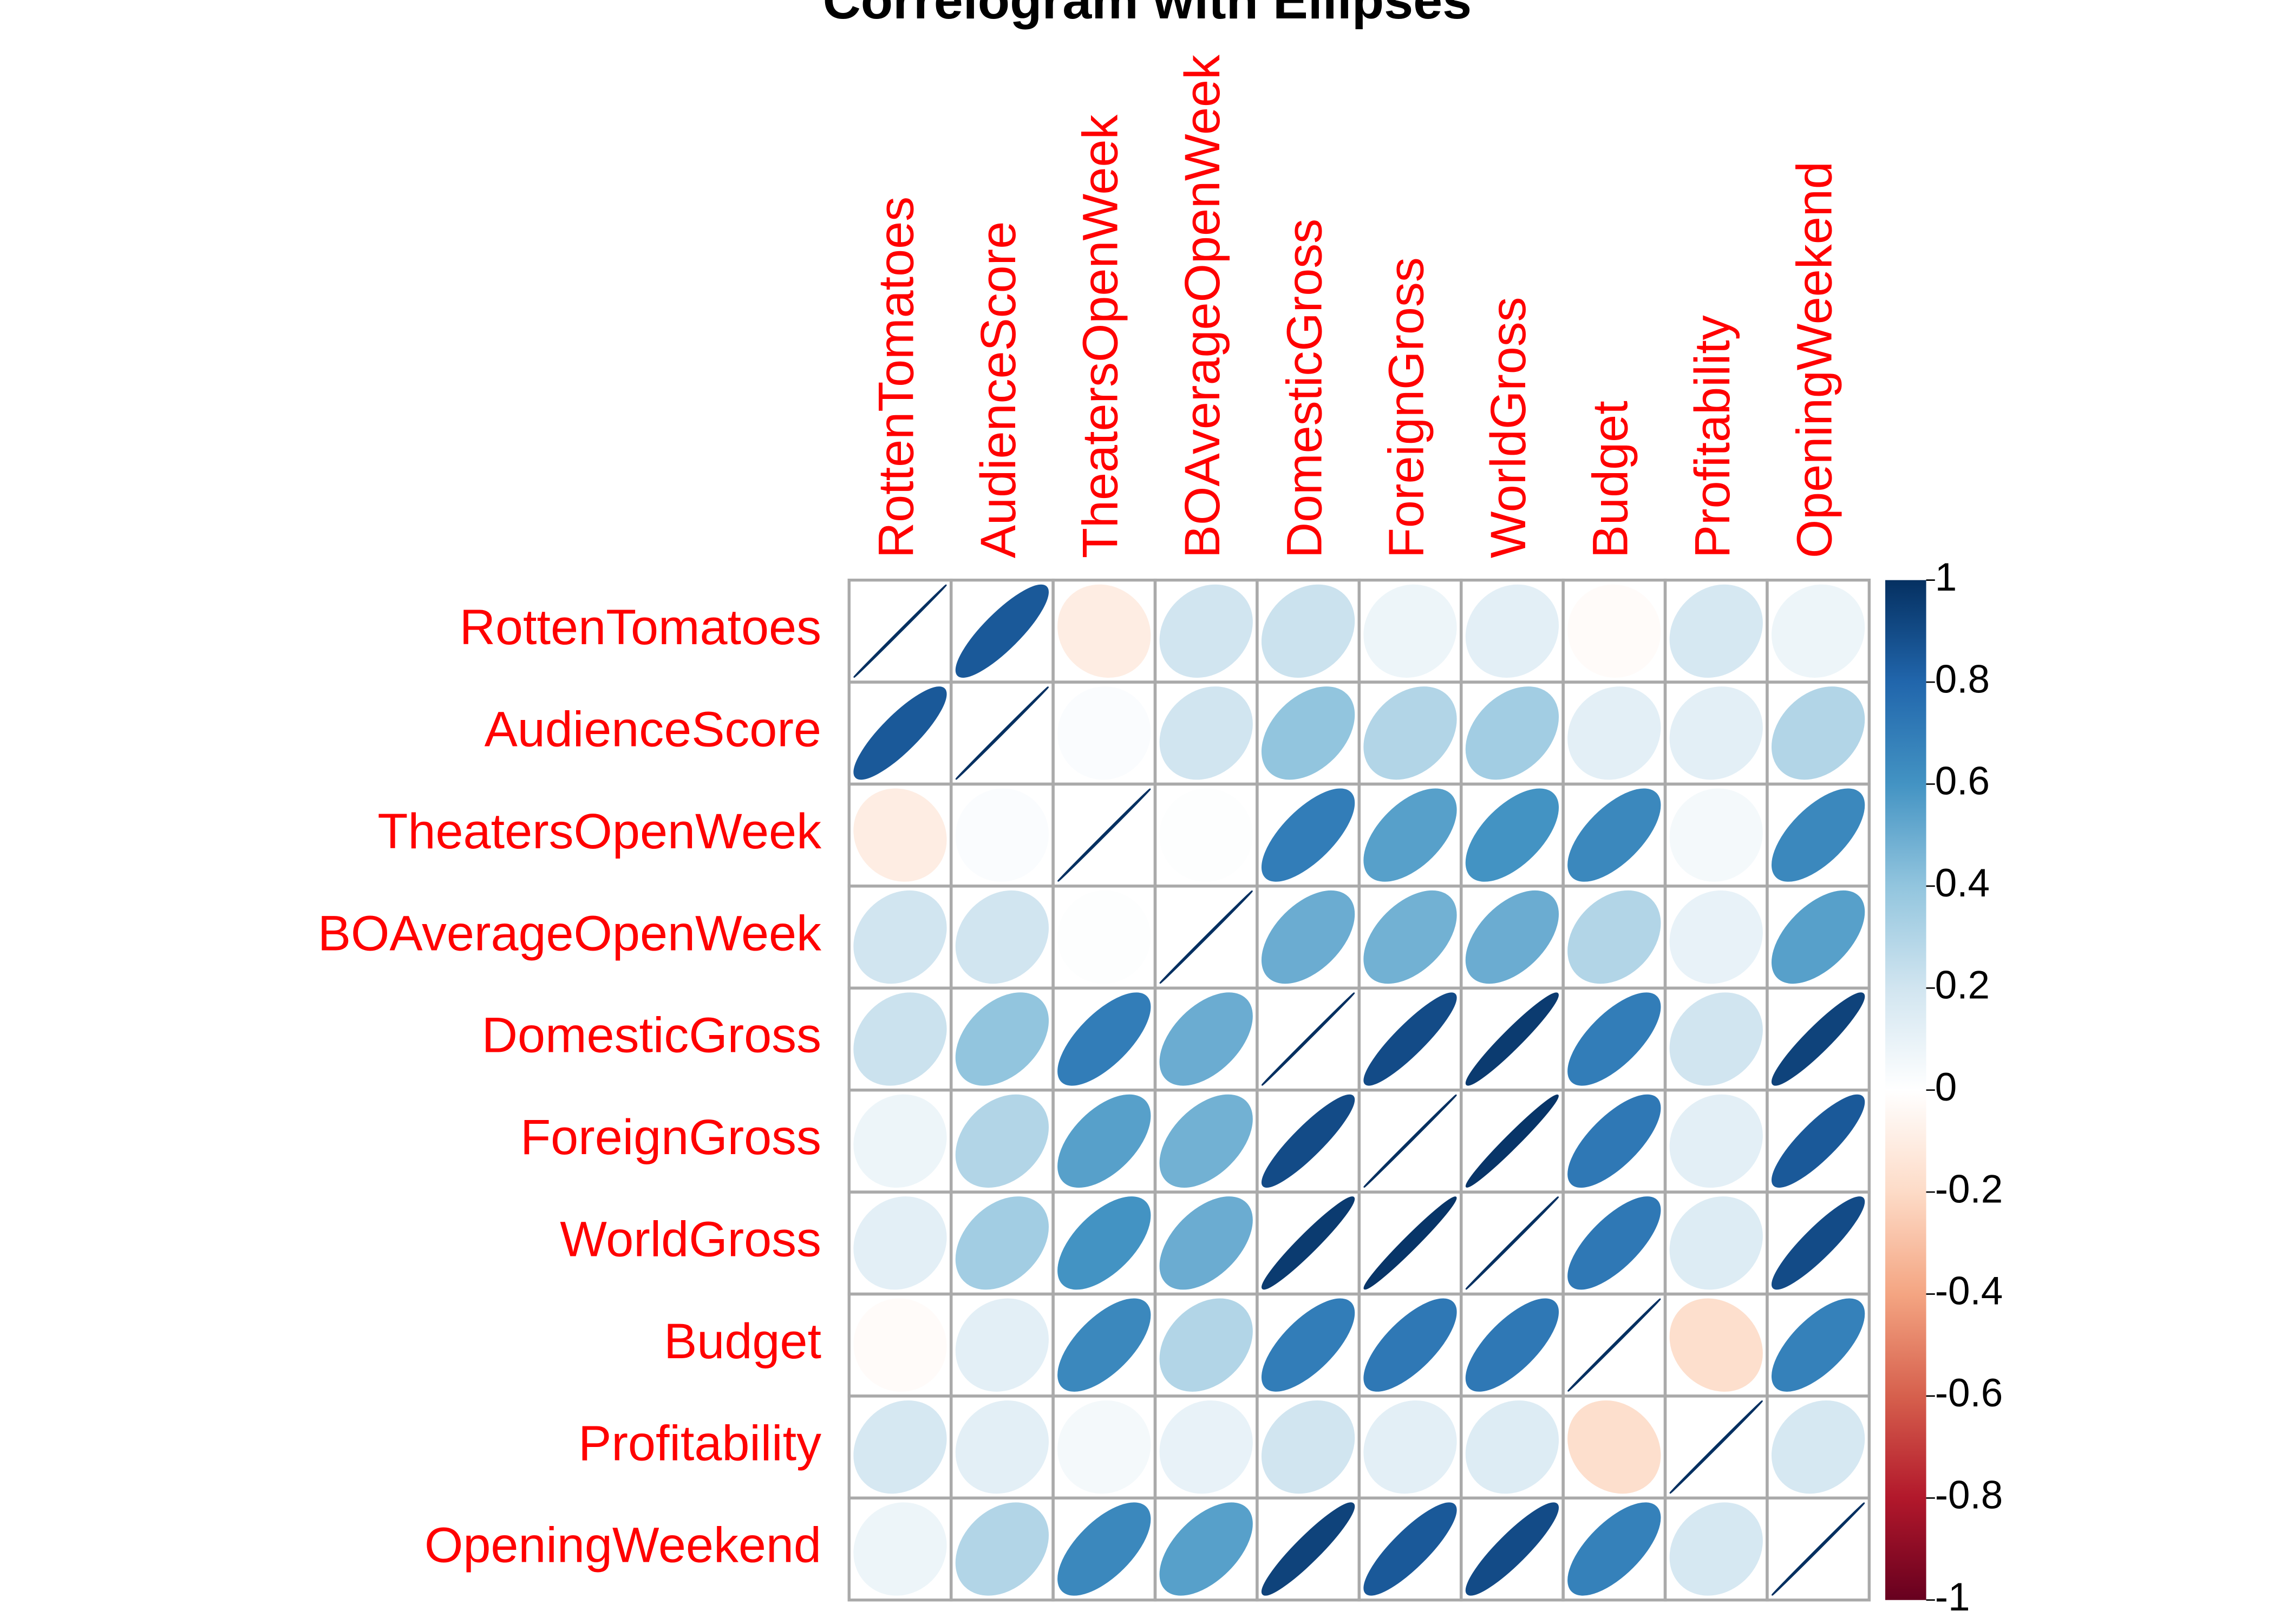 The width and height of the screenshot is (2274, 1624). What do you see at coordinates (670, 1137) in the screenshot?
I see `row-label: ForeignGross` at bounding box center [670, 1137].